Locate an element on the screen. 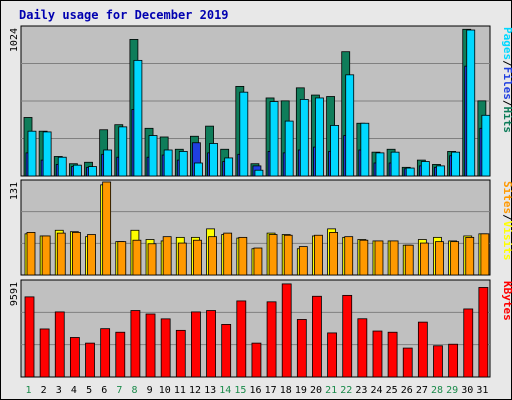 This screenshot has width=512, height=400. x-tick-day-22: 22 is located at coordinates (346, 390).